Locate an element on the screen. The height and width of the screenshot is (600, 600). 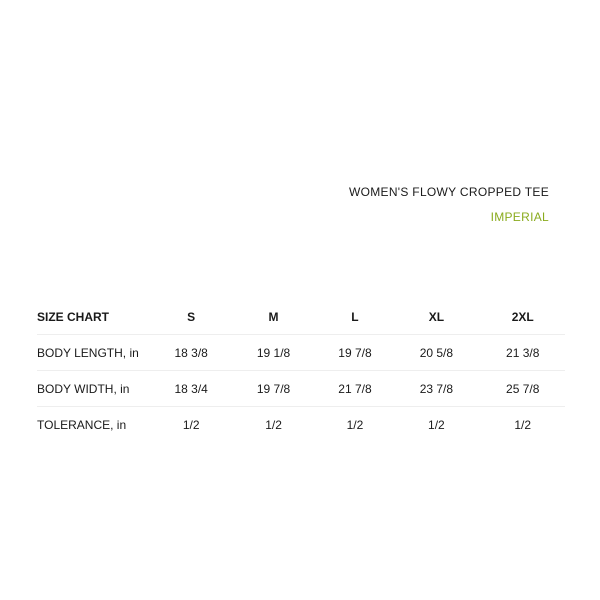
size-header: L is located at coordinates (355, 316).